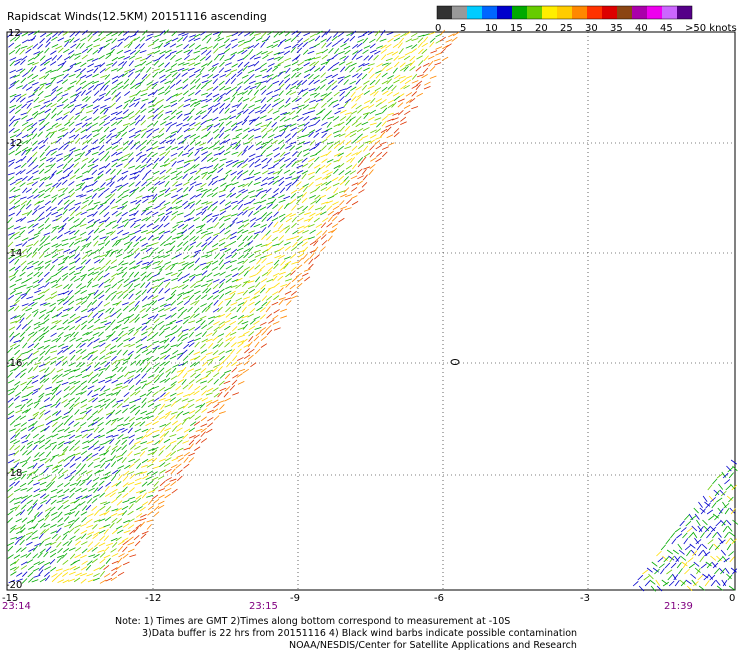 The image size is (740, 650). What do you see at coordinates (641, 28) in the screenshot?
I see `legend-label: 40` at bounding box center [641, 28].